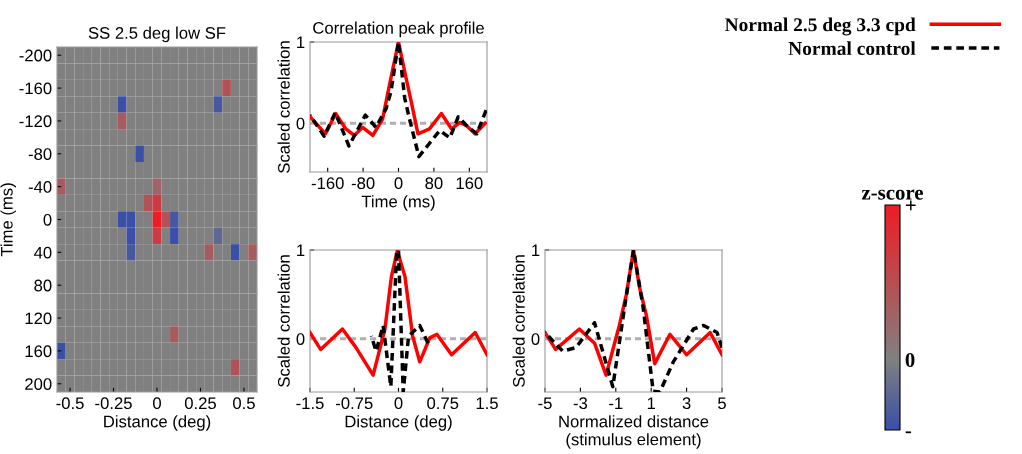 This screenshot has height=454, width=1022. I want to click on x-tick-label: -1.5, so click(310, 403).